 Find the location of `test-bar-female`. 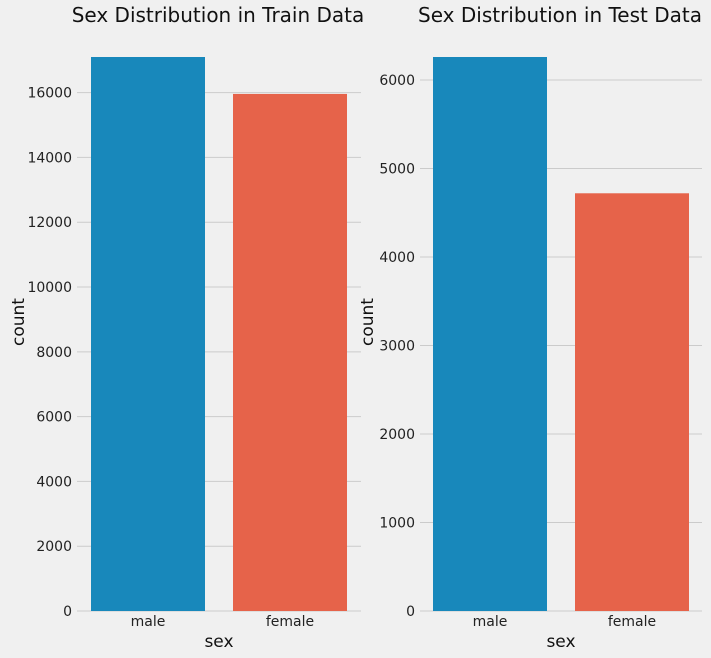

test-bar-female is located at coordinates (632, 402).